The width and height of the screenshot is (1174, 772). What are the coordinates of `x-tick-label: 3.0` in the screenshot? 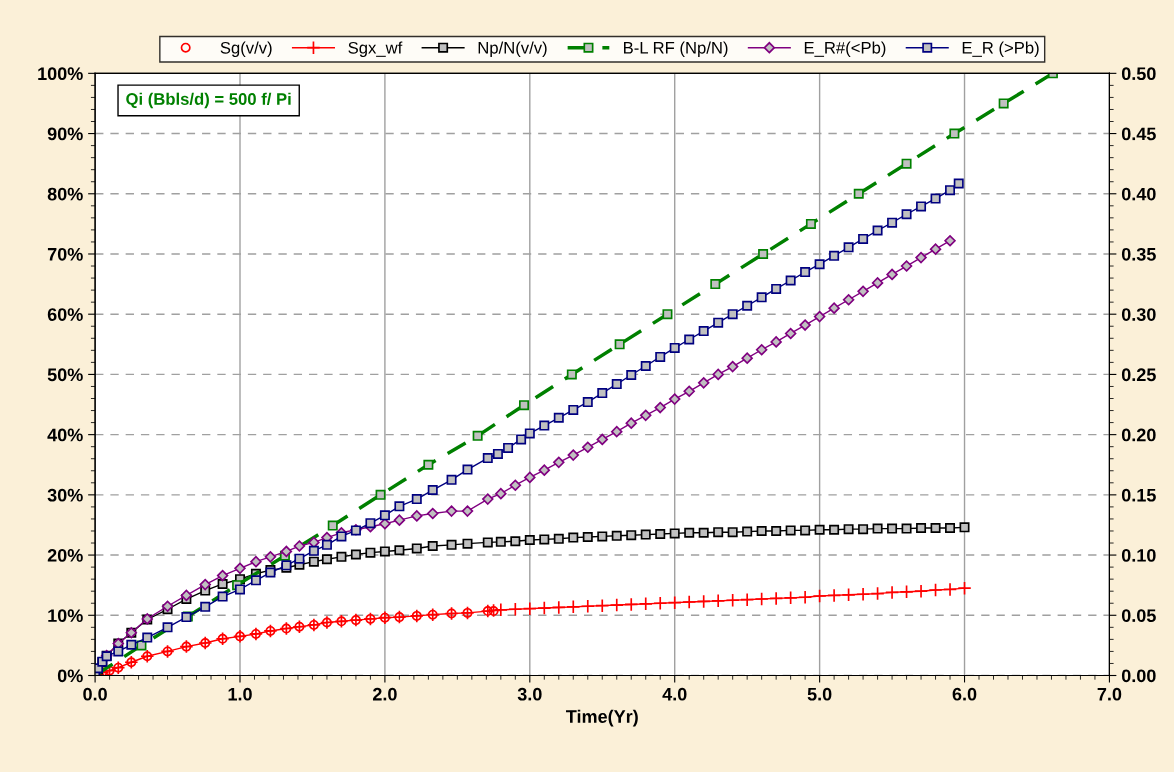 It's located at (529, 694).